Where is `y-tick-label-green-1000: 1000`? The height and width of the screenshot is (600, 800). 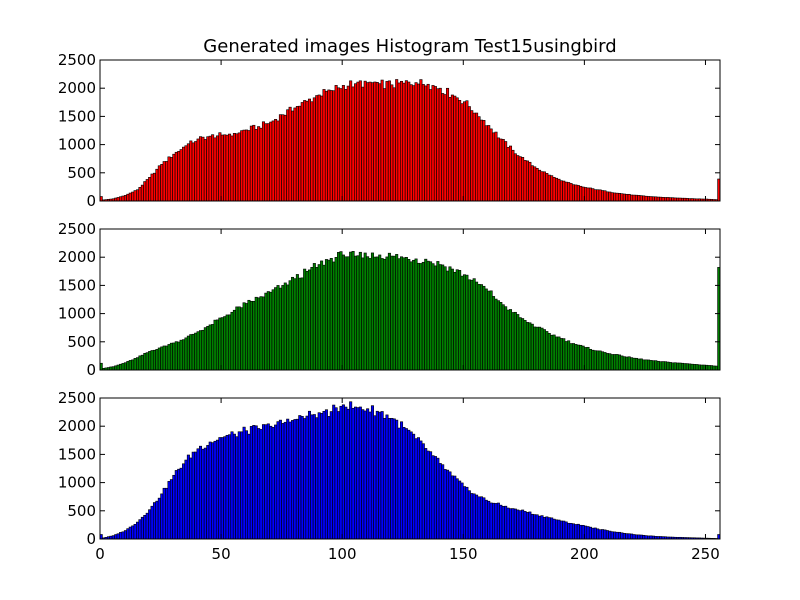
y-tick-label-green-1000: 1000 is located at coordinates (77, 314).